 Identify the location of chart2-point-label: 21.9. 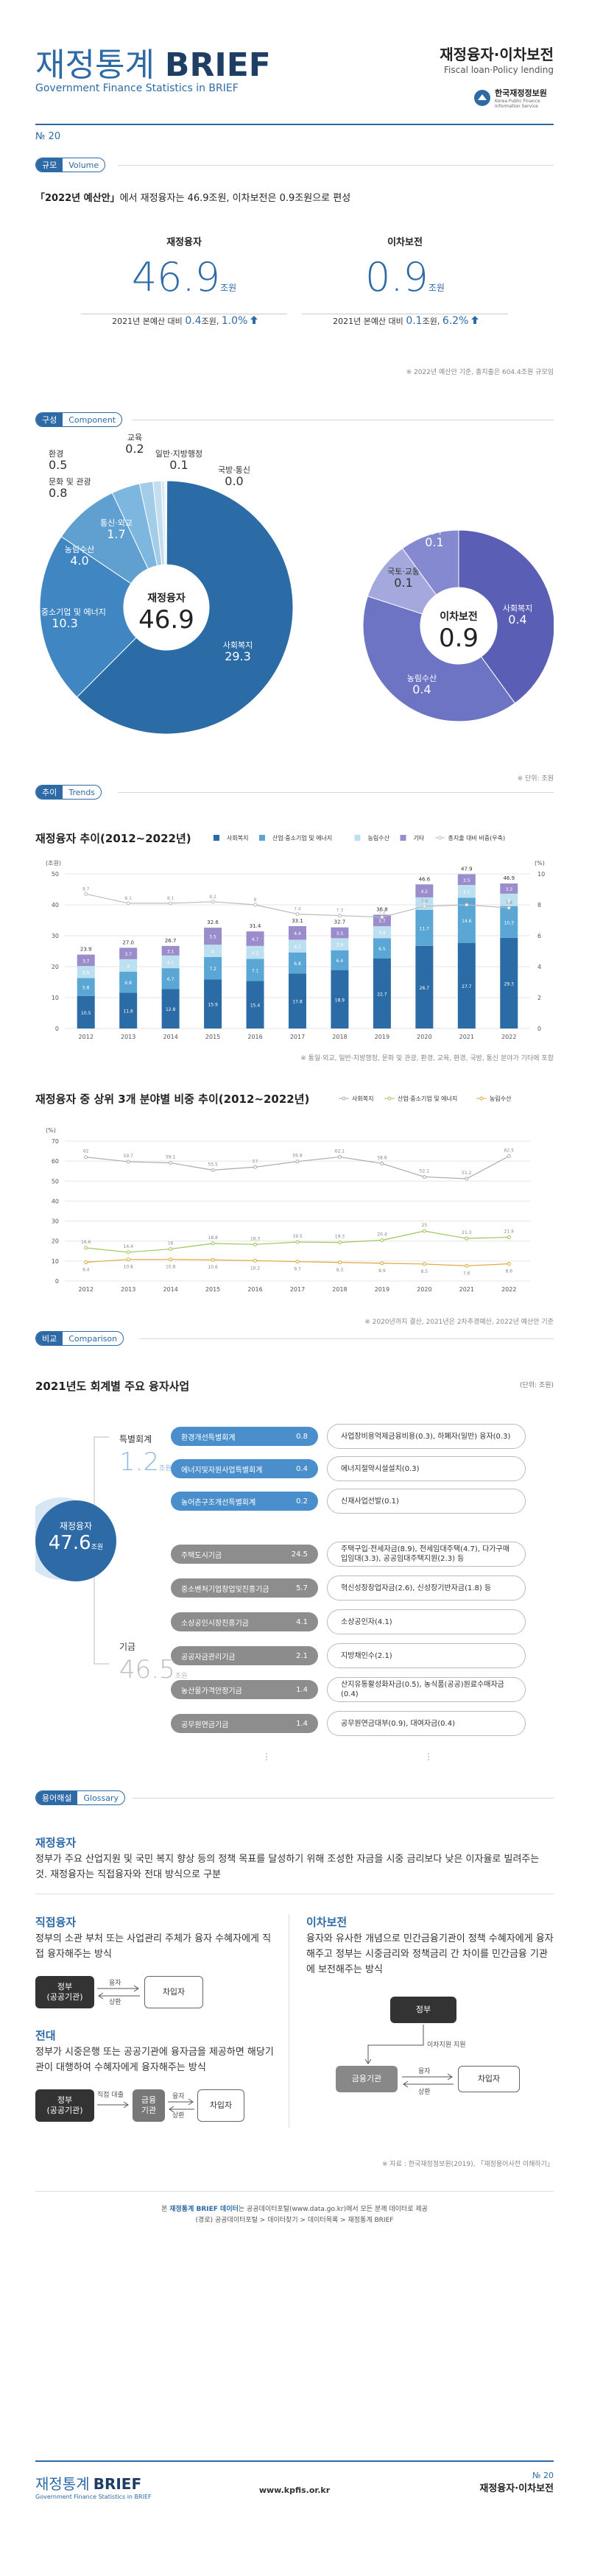
(509, 1232).